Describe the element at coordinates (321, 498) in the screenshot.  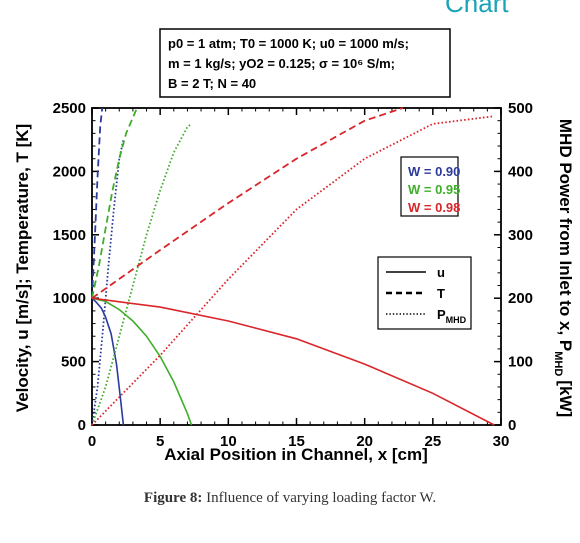
I see `caption-text: Influence of varying loading factor W.` at that location.